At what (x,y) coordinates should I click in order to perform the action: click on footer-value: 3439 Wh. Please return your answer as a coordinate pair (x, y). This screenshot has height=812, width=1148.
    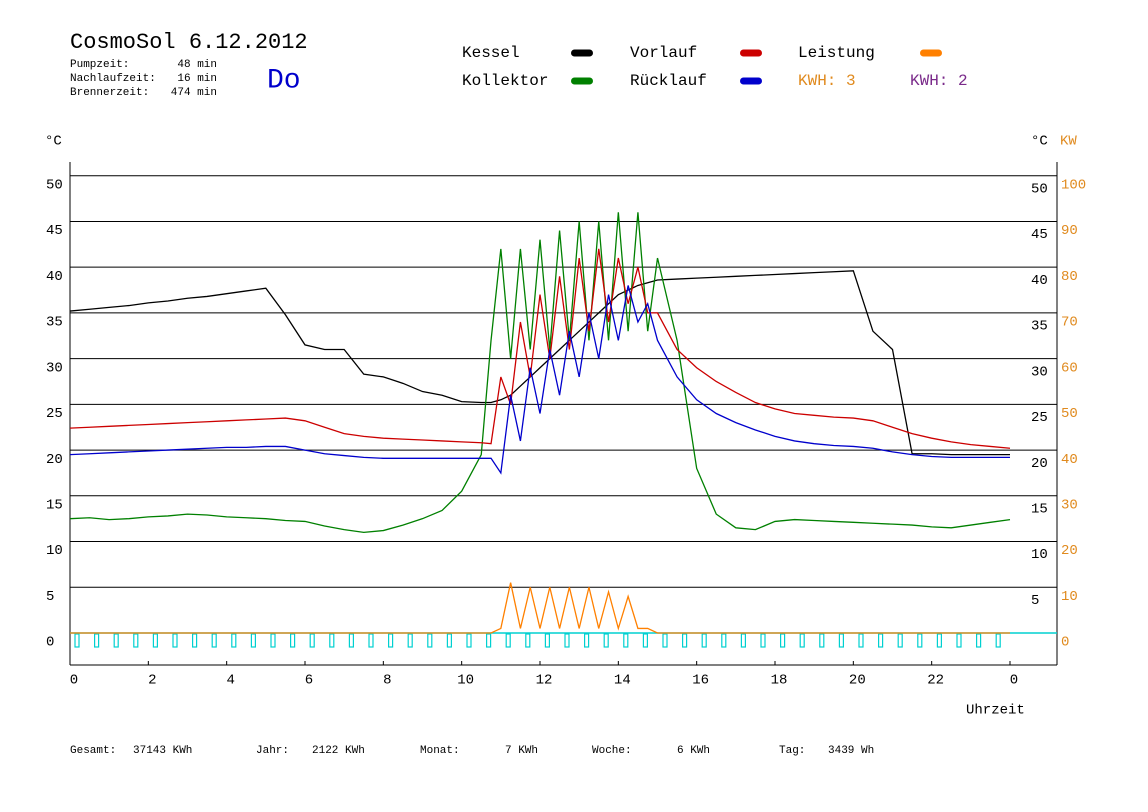
    Looking at the image, I should click on (851, 751).